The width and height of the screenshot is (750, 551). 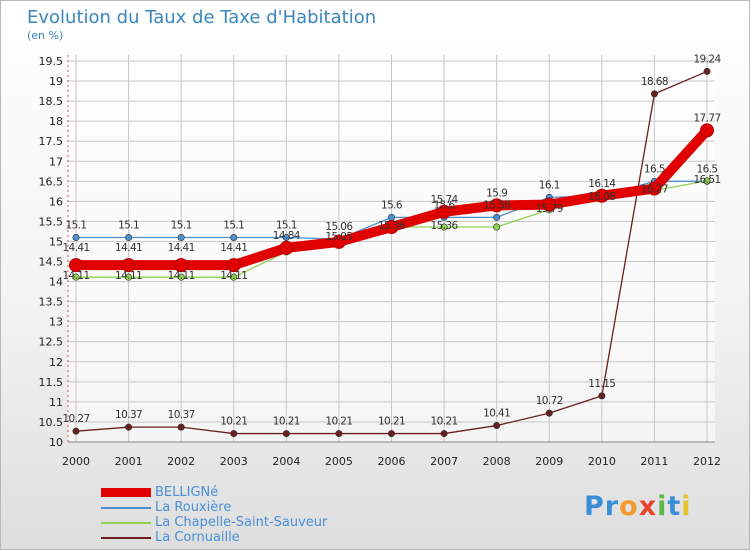 I want to click on x-tick-label: 2012, so click(x=707, y=461).